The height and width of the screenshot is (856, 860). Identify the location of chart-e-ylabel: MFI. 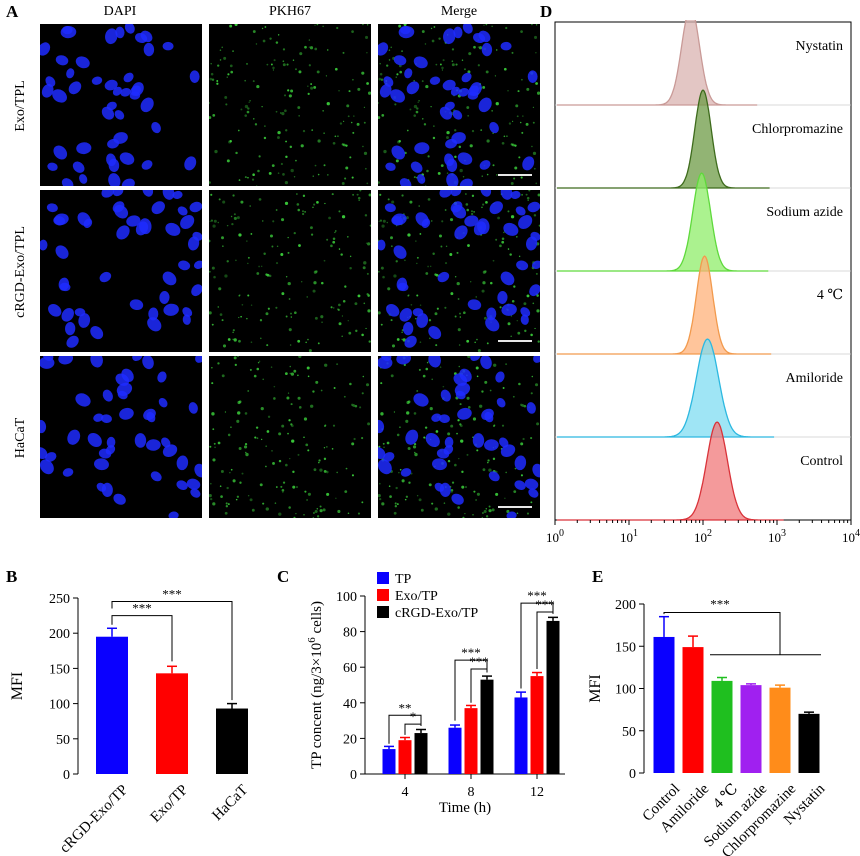
(595, 688).